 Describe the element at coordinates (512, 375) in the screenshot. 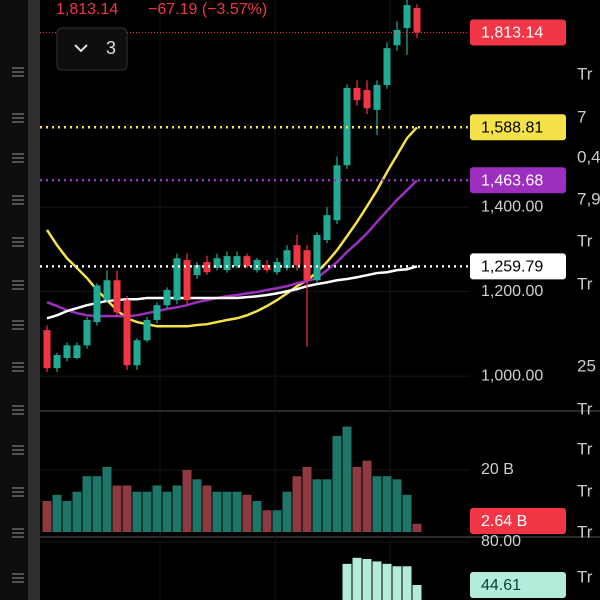

I see `y-tick-label: 1,000.00` at that location.